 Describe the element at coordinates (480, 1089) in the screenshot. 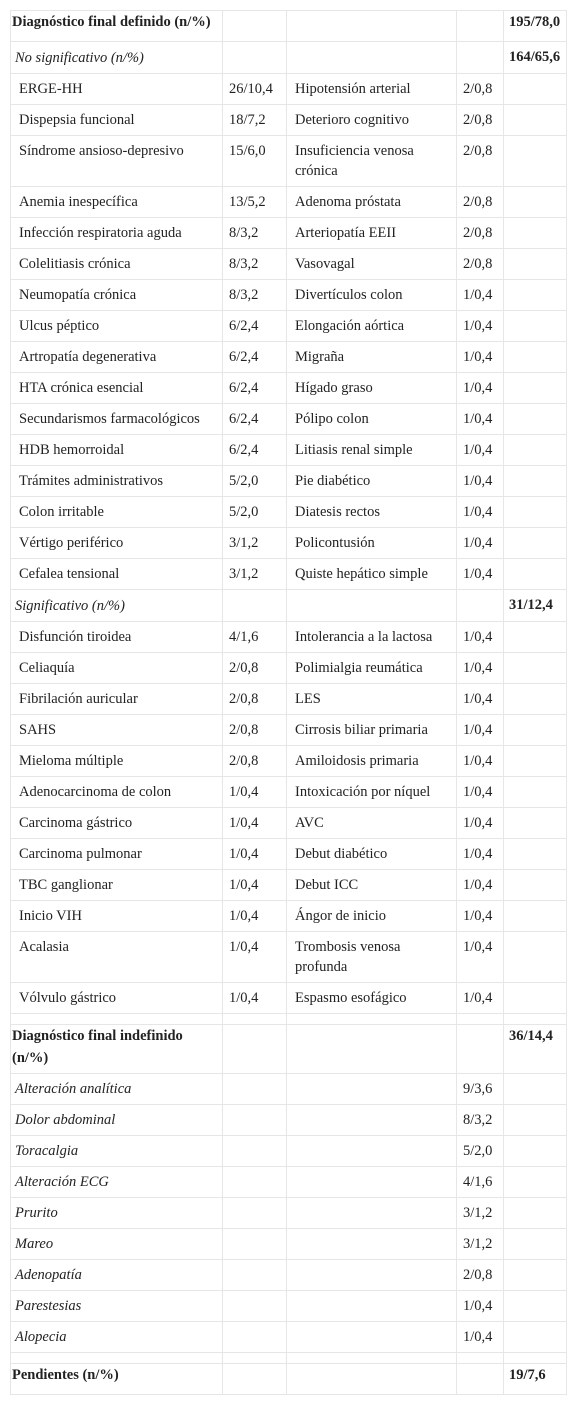

I see `cell: 9/3,6` at that location.